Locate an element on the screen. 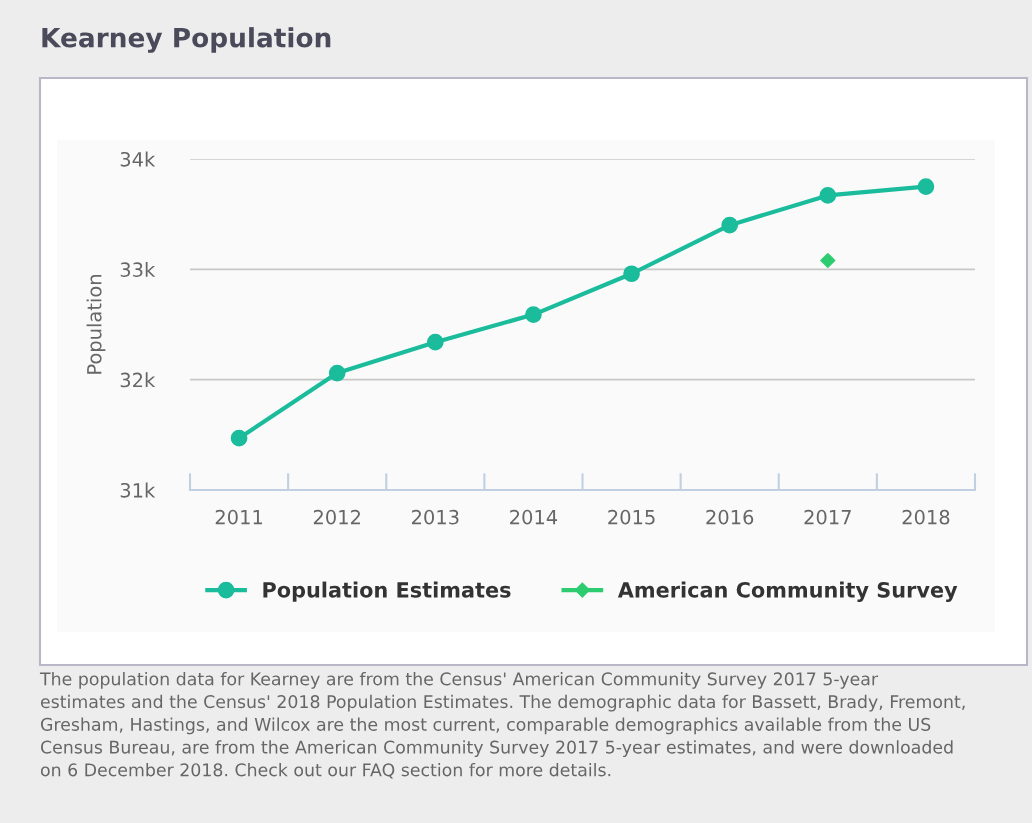 Image resolution: width=1032 pixels, height=823 pixels. y-tick-label: 31k is located at coordinates (138, 490).